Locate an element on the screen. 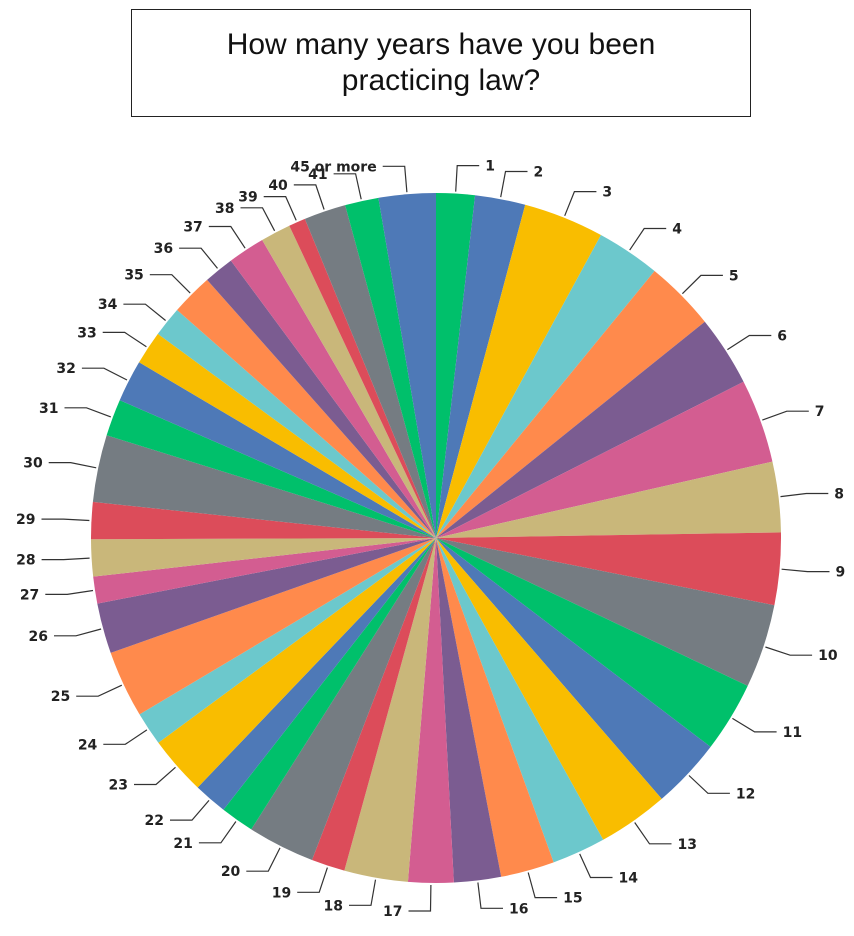 This screenshot has width=854, height=936. slice-label: 16 is located at coordinates (518, 909).